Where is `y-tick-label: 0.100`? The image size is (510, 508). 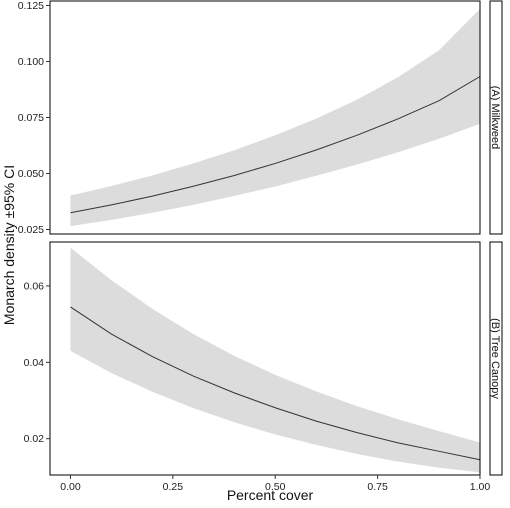
y-tick-label: 0.100 is located at coordinates (31, 62).